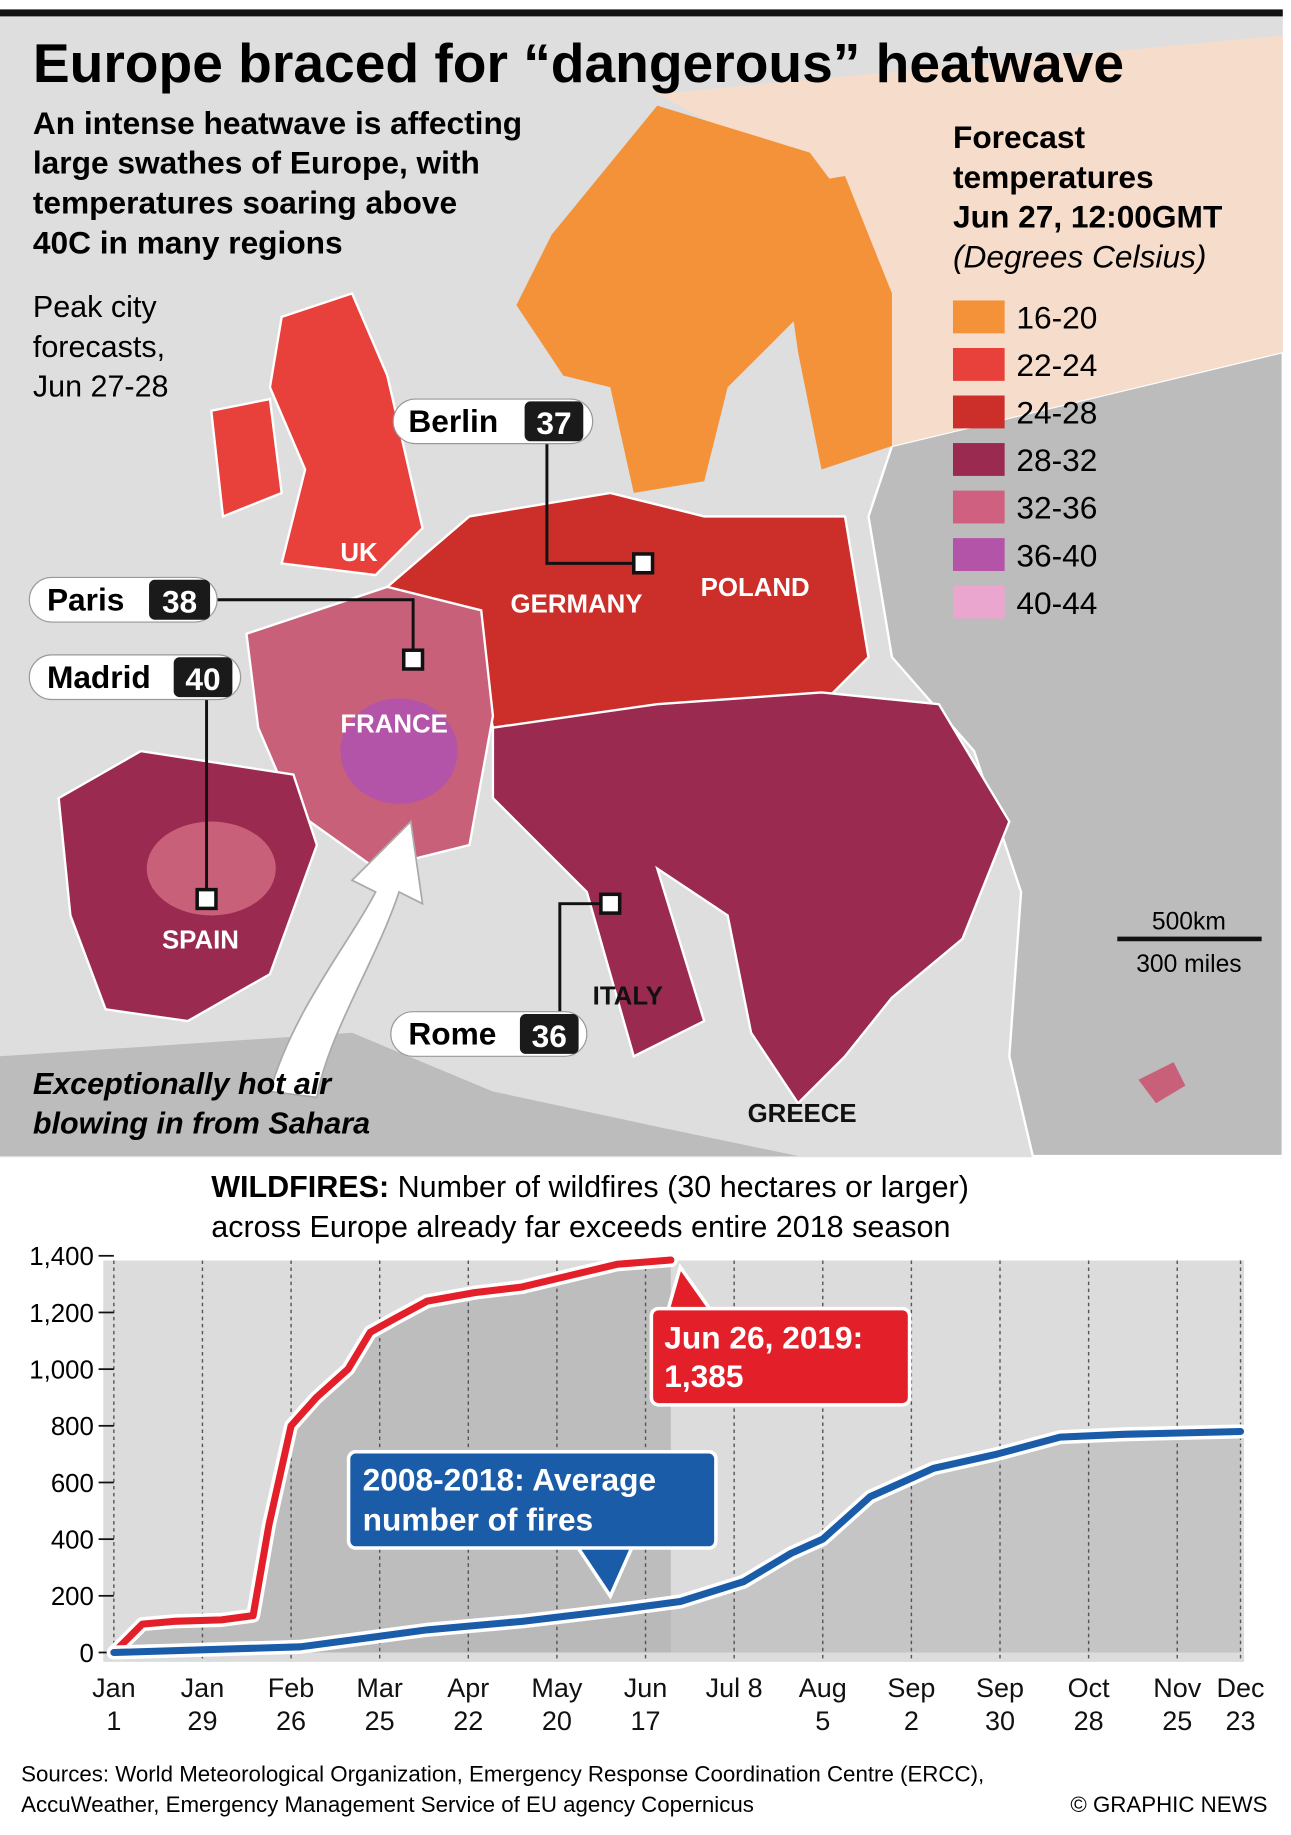 This screenshot has height=1835, width=1291. I want to click on country-label: GERMANY, so click(577, 605).